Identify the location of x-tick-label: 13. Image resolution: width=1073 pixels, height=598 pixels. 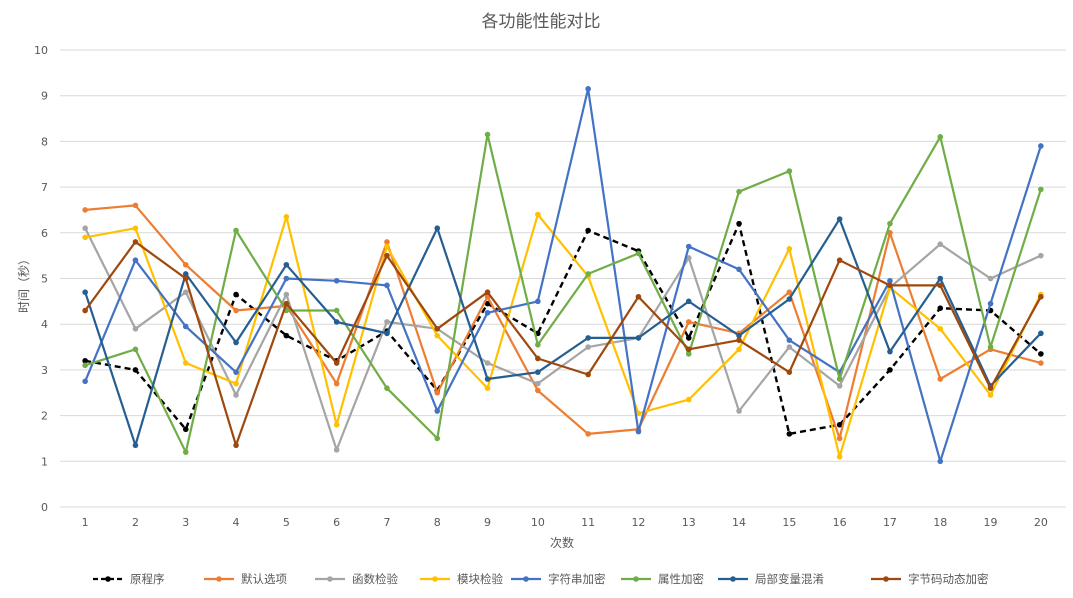
(689, 522).